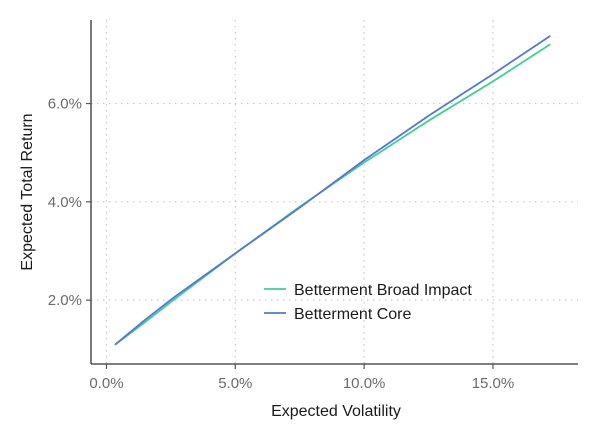  Describe the element at coordinates (368, 302) in the screenshot. I see `legend: Betterment Broad Impact Betterment Core` at that location.